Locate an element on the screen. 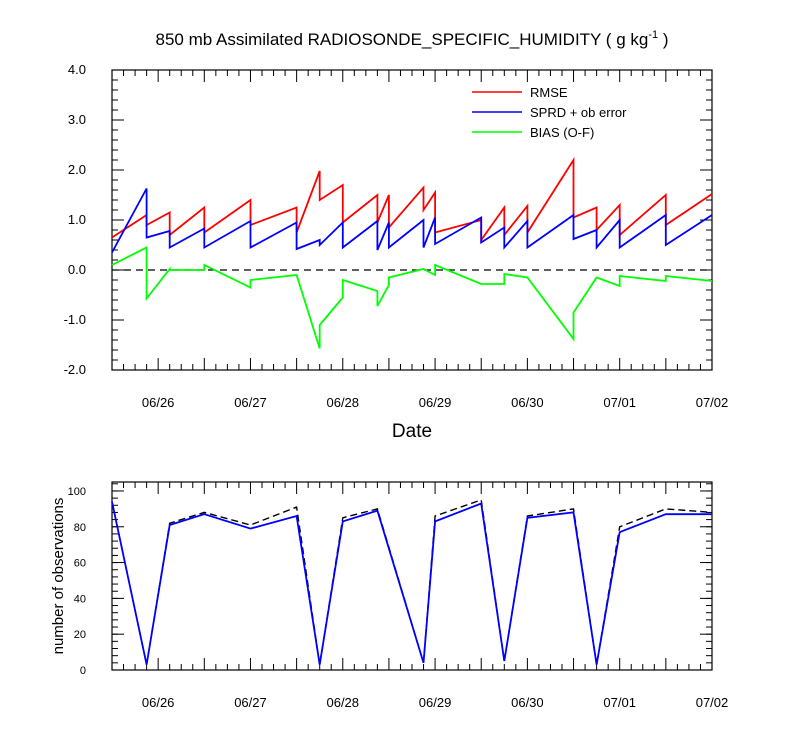 The height and width of the screenshot is (750, 800). y-tick-label: 0.0 is located at coordinates (77, 269).